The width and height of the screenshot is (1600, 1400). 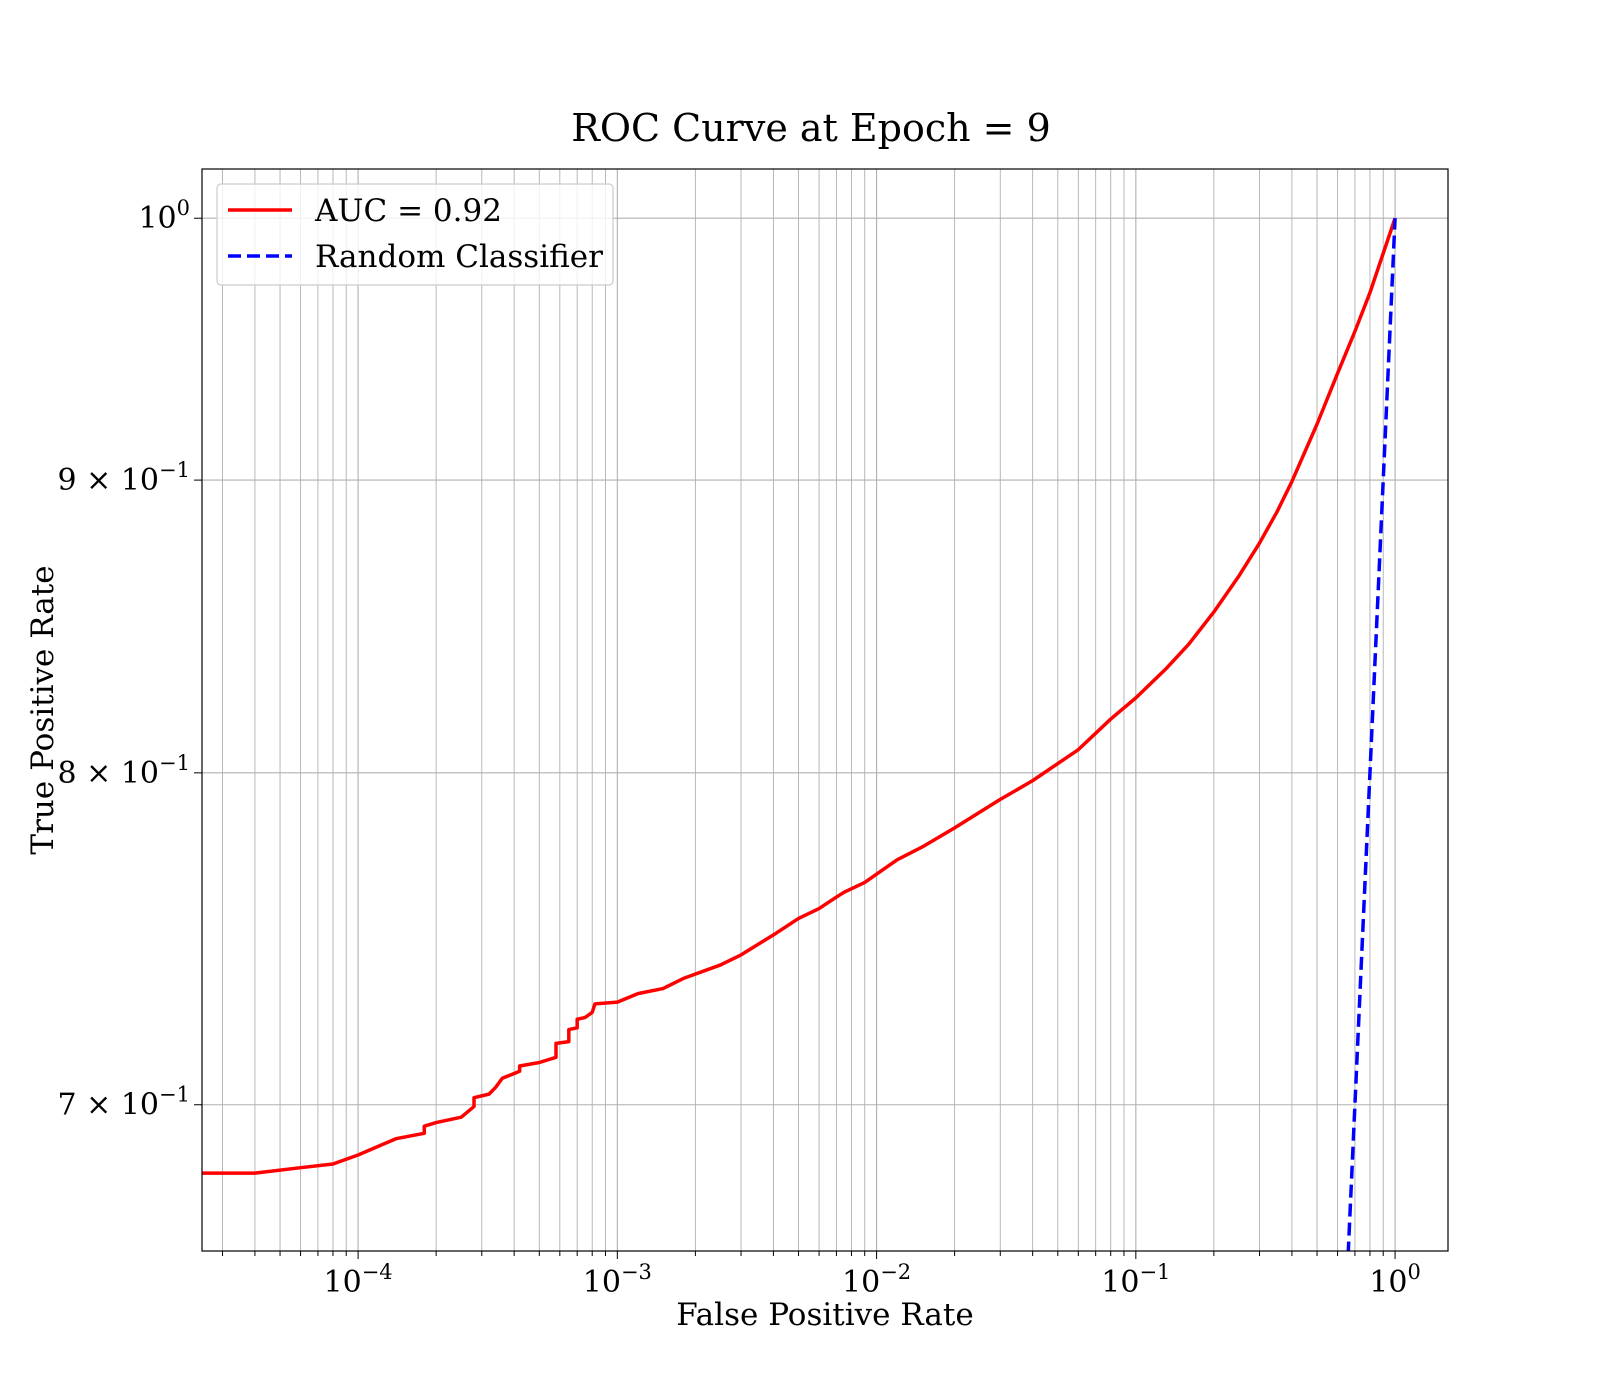 I want to click on x-tick-label: 10⁻¹, so click(x=1135, y=1280).